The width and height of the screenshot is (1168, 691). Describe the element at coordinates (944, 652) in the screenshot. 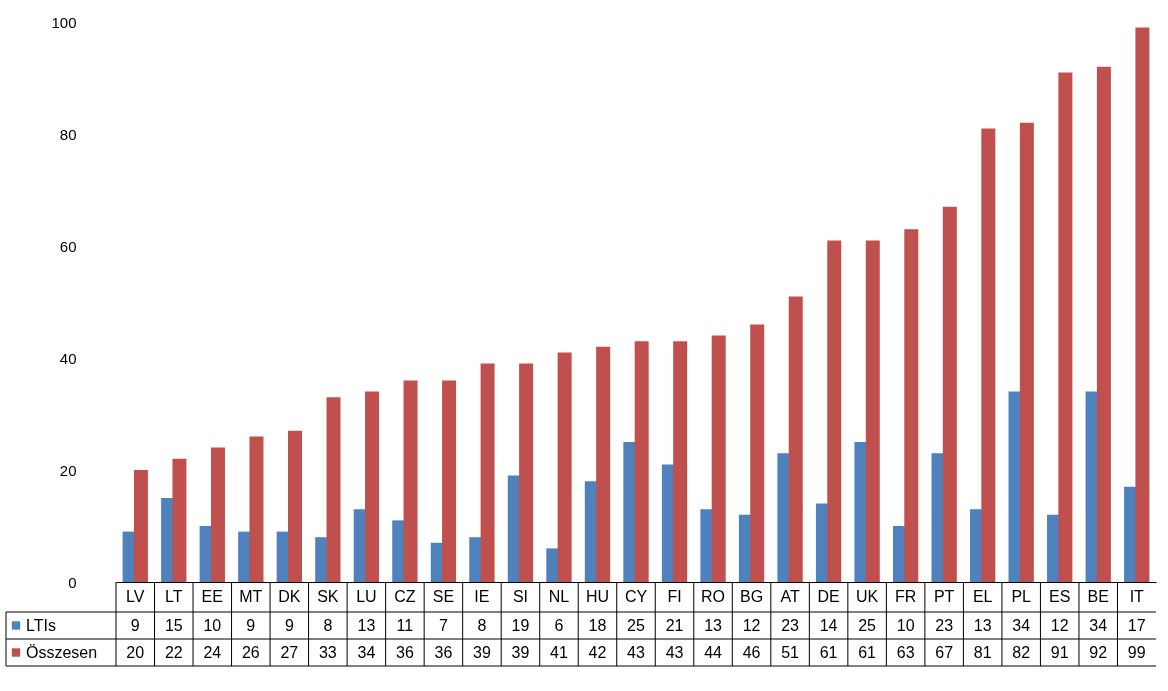

I see `data-label: 67` at that location.